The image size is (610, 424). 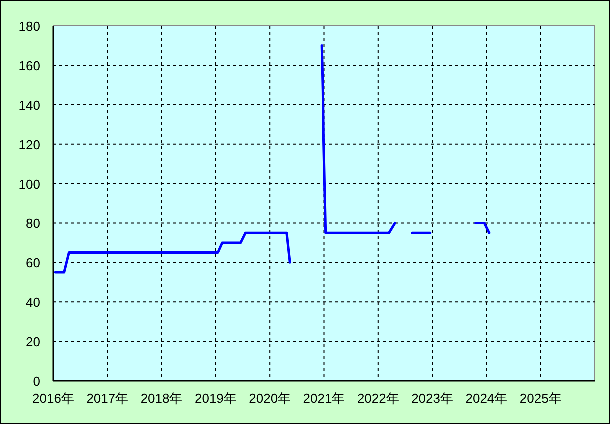 What do you see at coordinates (33, 224) in the screenshot?
I see `y-tick-label: 80` at bounding box center [33, 224].